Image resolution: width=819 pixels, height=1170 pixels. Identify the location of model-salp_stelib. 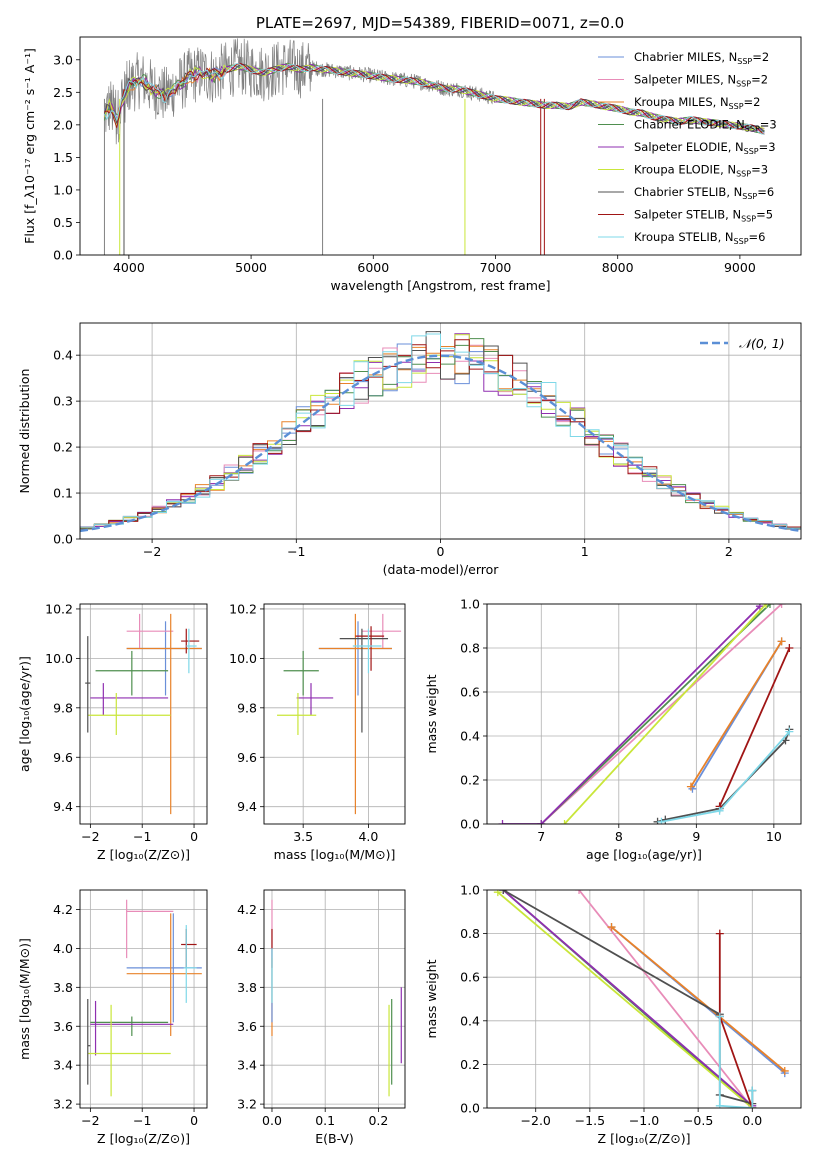
(434, 98).